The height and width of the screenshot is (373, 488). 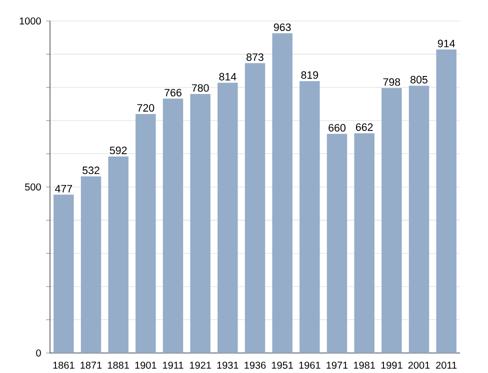 I want to click on data-label: 766, so click(x=173, y=92).